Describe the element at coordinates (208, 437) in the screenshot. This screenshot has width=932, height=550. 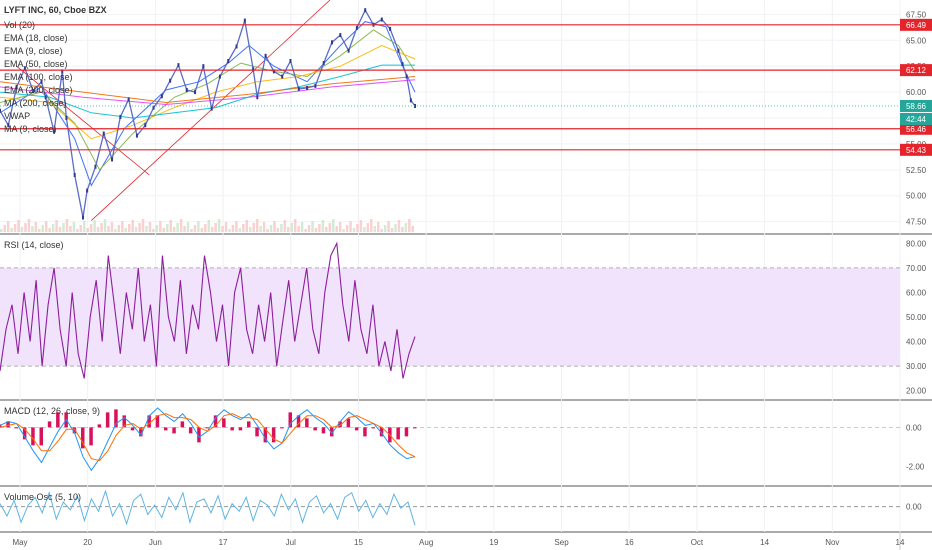
I see `signal-line` at that location.